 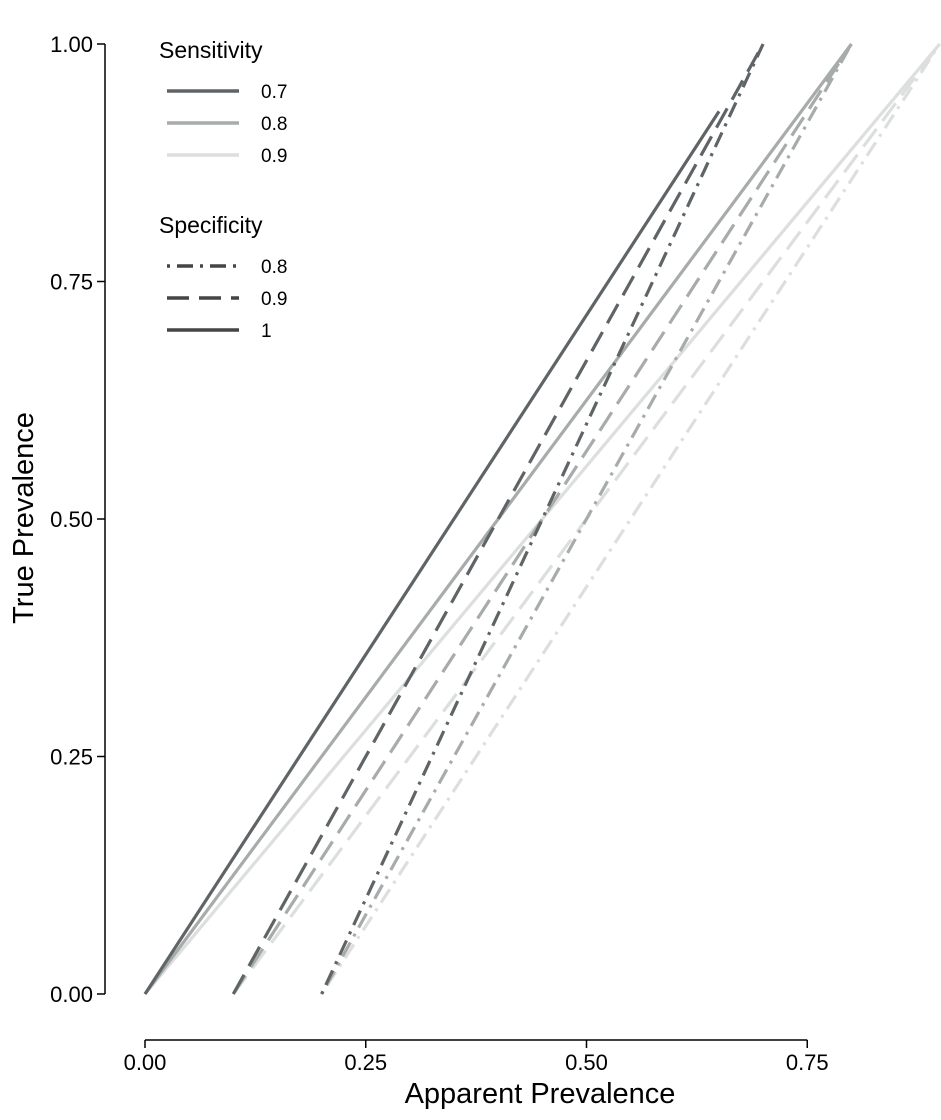 I want to click on y-ticks: 0.00 0.25 0.50 0.75 1.00, so click(x=77, y=519).